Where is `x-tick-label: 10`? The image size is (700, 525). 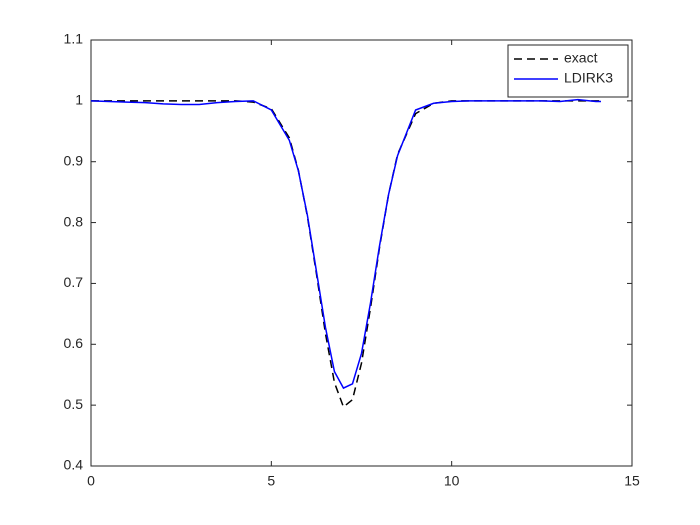
x-tick-label: 10 is located at coordinates (452, 481).